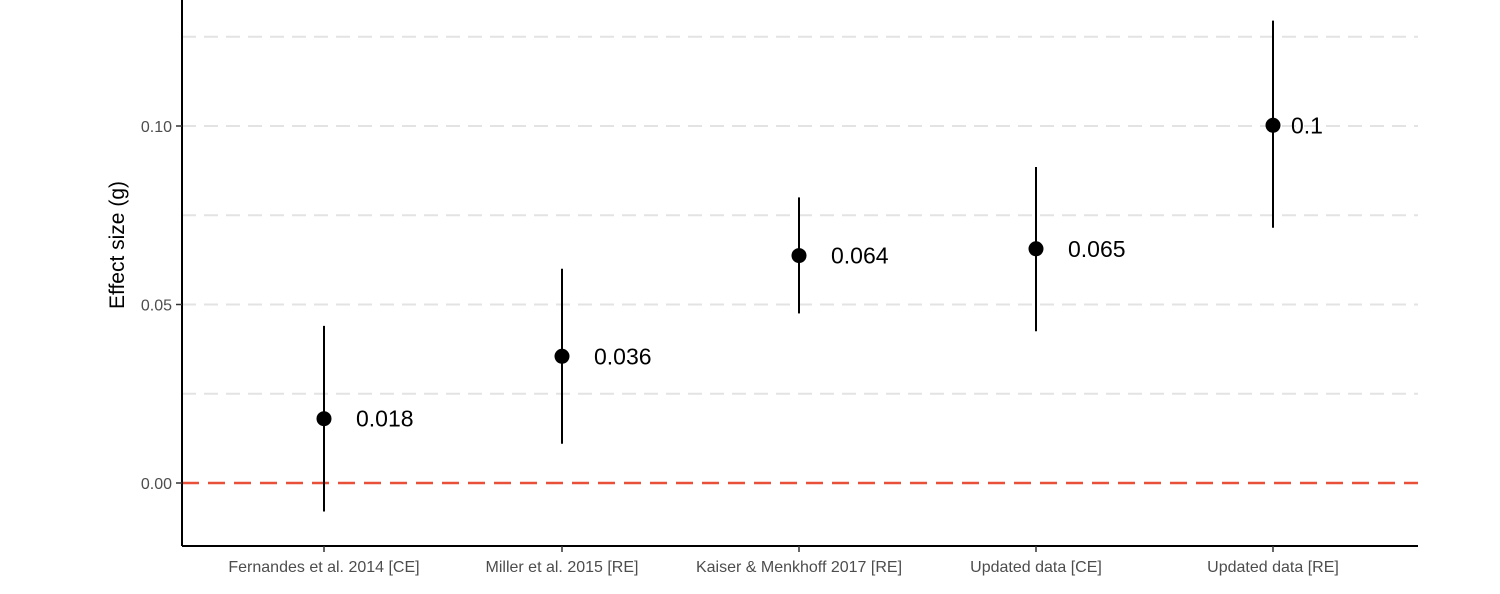 The image size is (1500, 594). What do you see at coordinates (117, 245) in the screenshot?
I see `y-axis-title: Effect size (g)` at bounding box center [117, 245].